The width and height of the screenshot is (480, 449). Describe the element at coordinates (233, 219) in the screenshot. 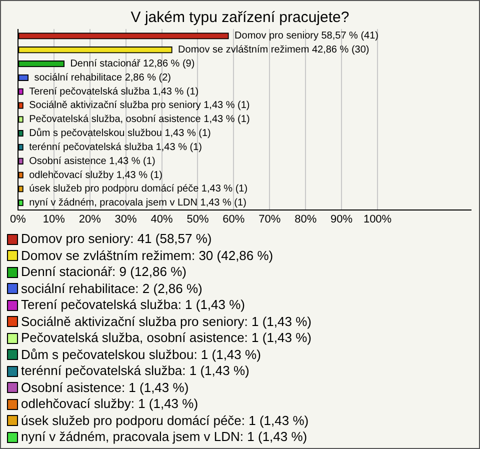

I see `x-tick-label: 60%` at that location.